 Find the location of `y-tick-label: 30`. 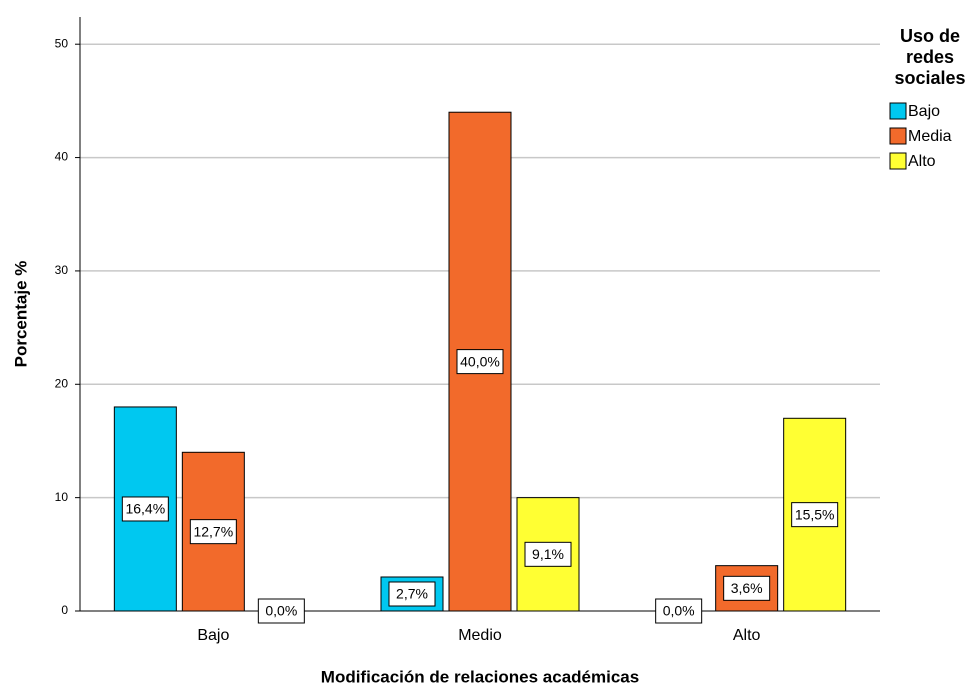

y-tick-label: 30 is located at coordinates (62, 270).